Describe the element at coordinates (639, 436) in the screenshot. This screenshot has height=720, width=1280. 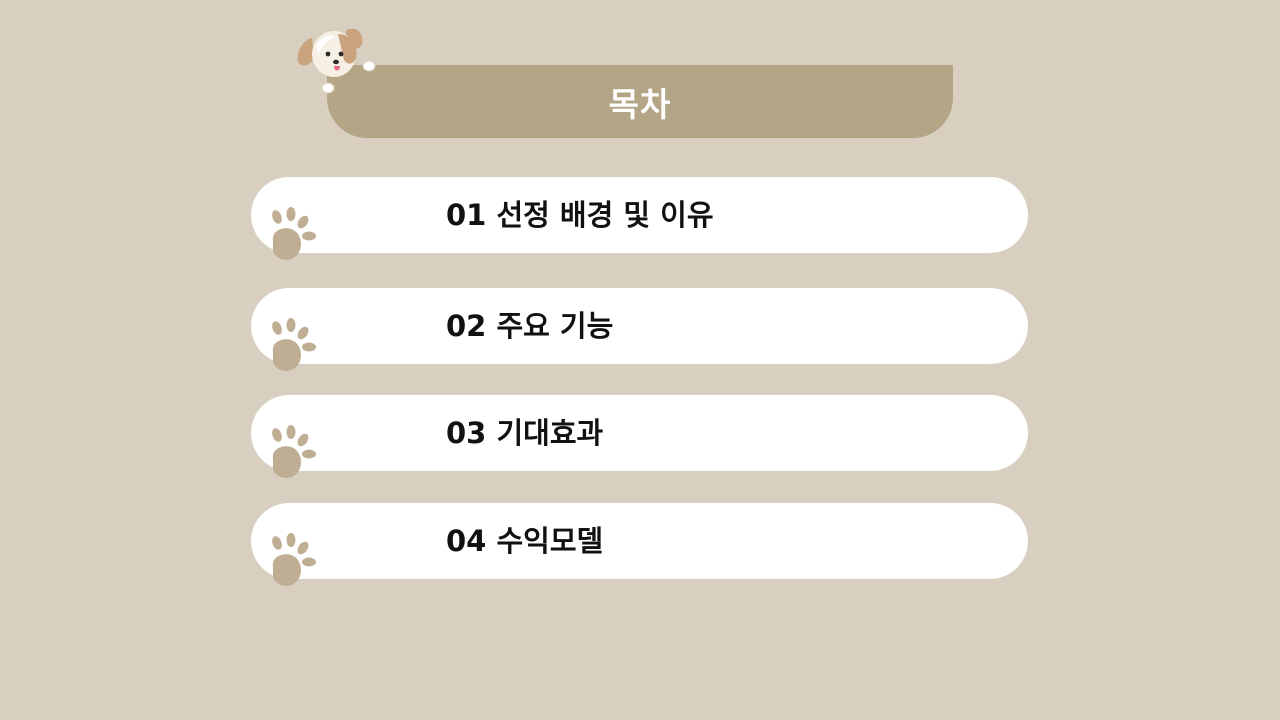
I see `toc-item-3: 03 기대효과` at that location.